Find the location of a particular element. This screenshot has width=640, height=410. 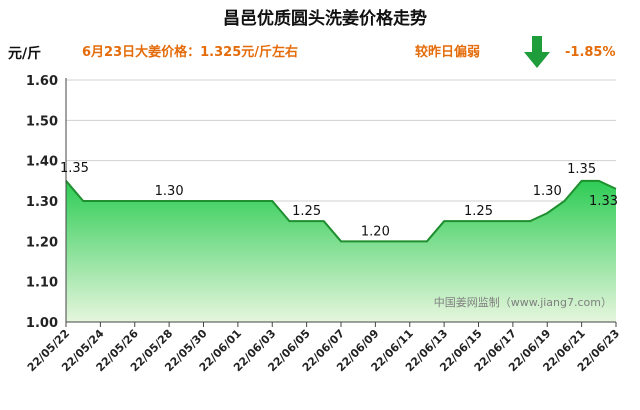

data-label: 1.20 is located at coordinates (375, 231).